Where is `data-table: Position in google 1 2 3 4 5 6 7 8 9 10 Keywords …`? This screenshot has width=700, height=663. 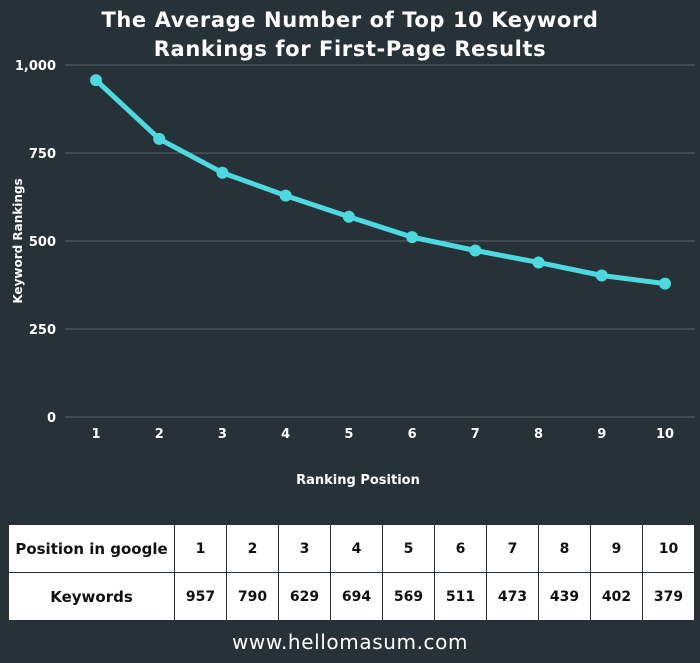 data-table: Position in google 1 2 3 4 5 6 7 8 9 10 Keywords … is located at coordinates (351, 572).